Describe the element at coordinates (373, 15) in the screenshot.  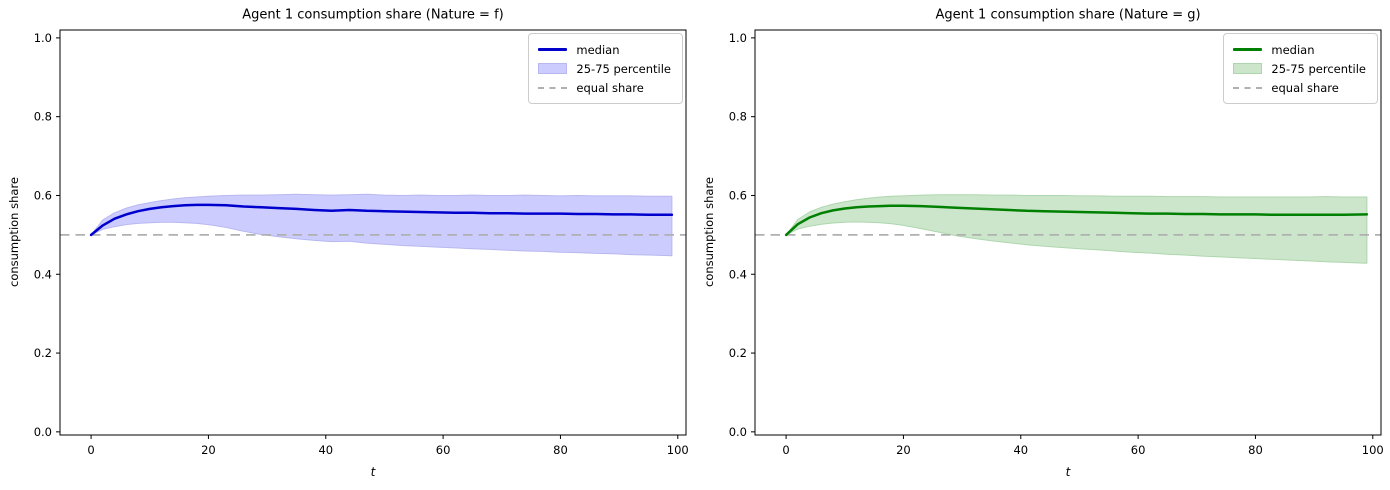
I see `chart-title: Agent 1 consumption share (Nature = f)` at that location.